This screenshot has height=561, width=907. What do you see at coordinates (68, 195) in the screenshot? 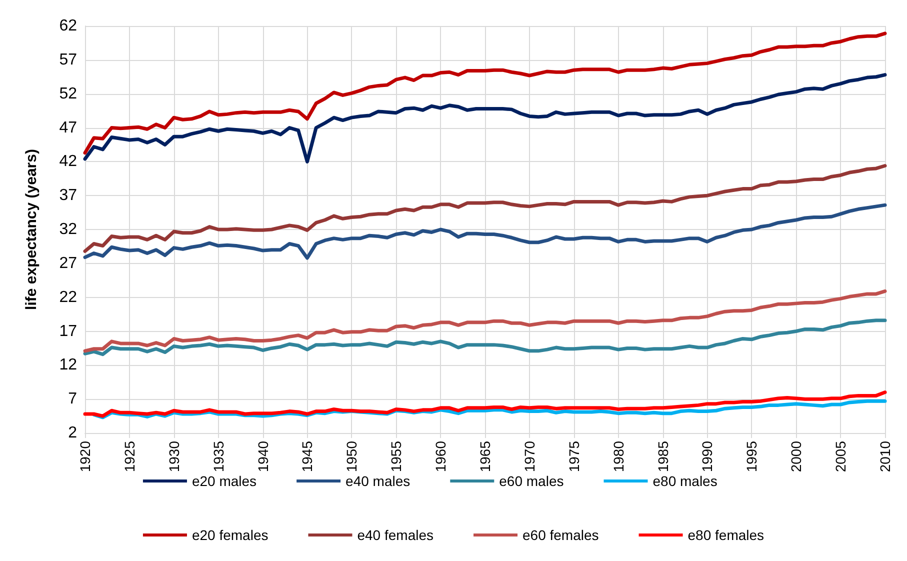
I see `y-tick-label: 37` at bounding box center [68, 195].